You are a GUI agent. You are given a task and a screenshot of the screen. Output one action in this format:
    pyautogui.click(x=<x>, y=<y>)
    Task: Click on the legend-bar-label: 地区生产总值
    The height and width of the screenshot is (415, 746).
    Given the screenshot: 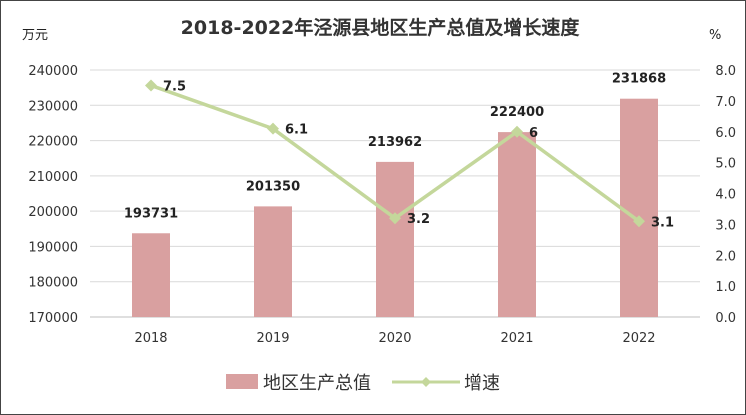 What is the action you would take?
    pyautogui.click(x=317, y=383)
    